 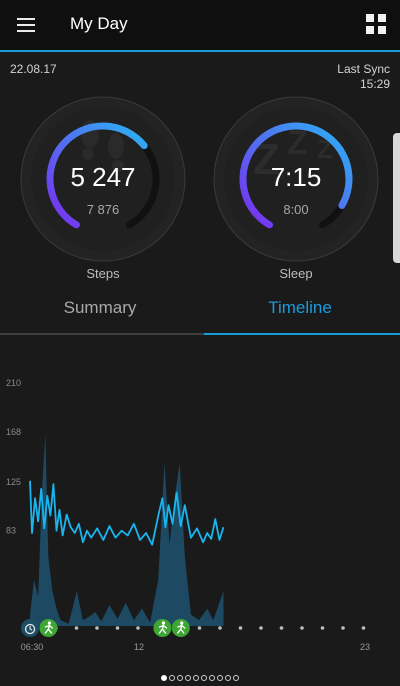 I want to click on grid-view-icon, so click(x=377, y=25).